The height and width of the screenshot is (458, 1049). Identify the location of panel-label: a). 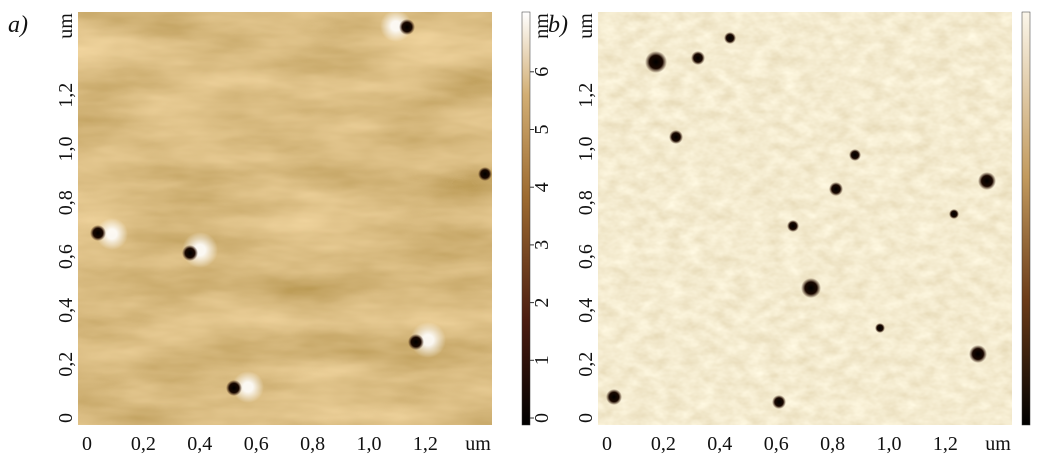
(18, 25).